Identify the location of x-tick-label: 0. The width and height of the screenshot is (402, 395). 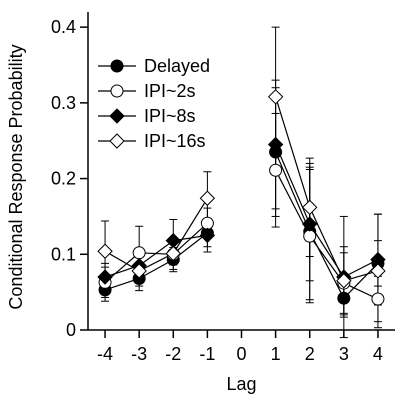
(241, 354).